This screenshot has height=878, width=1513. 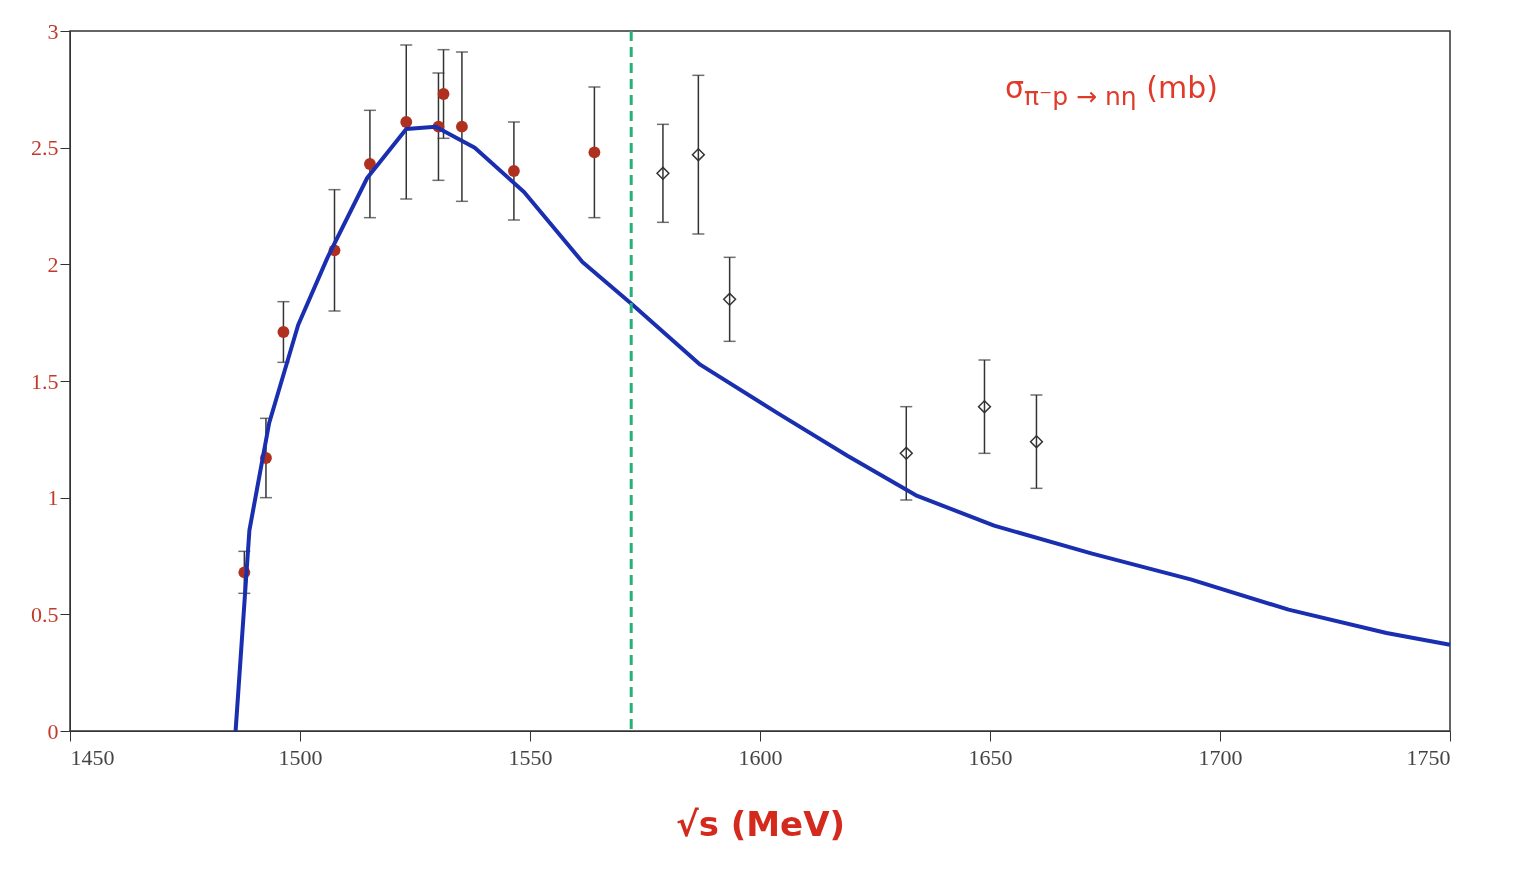 What do you see at coordinates (45, 614) in the screenshot?
I see `y-tick-label: 0.5` at bounding box center [45, 614].